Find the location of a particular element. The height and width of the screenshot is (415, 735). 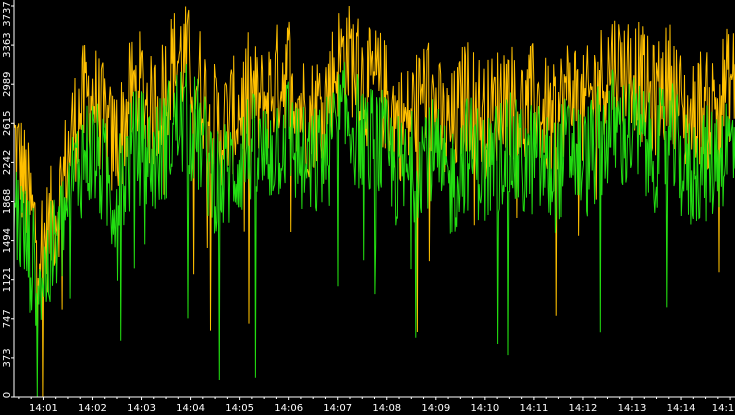

y-axis: 0 373 747 1121 1494 1868 2242 2615 2989 3363 3737 is located at coordinates (8, 199).